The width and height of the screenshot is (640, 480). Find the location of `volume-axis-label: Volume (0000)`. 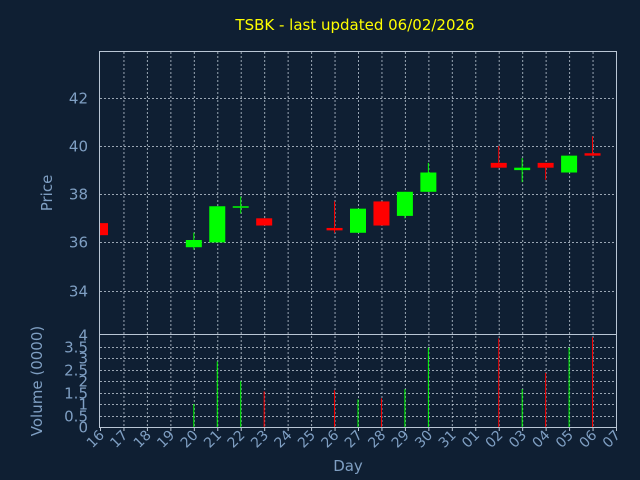

volume-axis-label: Volume (0000) is located at coordinates (37, 381).